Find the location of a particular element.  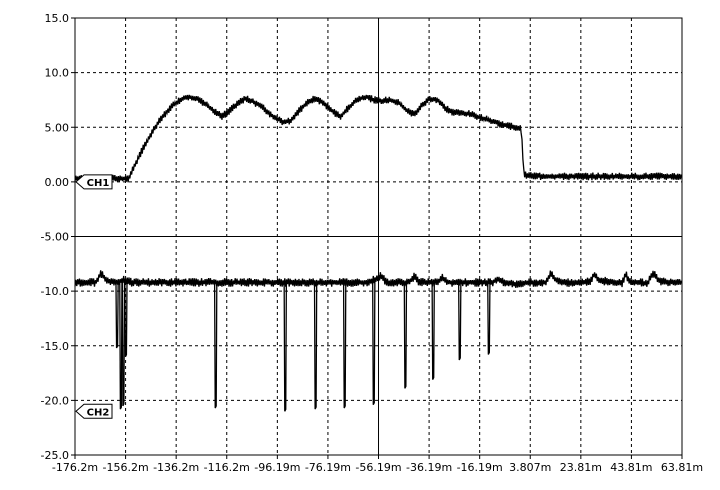

x-tick-label: -176.2m is located at coordinates (75, 467).